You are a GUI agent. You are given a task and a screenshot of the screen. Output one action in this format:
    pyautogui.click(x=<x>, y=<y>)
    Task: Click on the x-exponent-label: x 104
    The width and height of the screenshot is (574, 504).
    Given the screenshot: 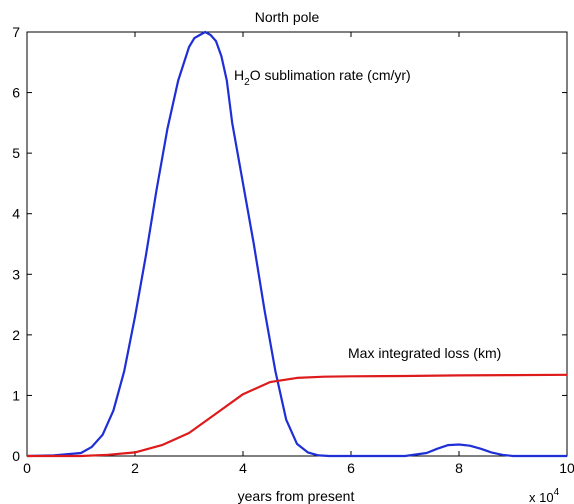 What is the action you would take?
    pyautogui.click(x=544, y=495)
    